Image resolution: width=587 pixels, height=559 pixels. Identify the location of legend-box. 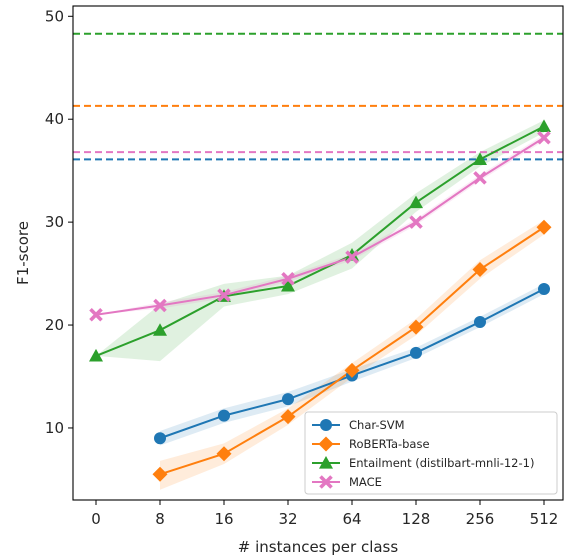
(431, 453).